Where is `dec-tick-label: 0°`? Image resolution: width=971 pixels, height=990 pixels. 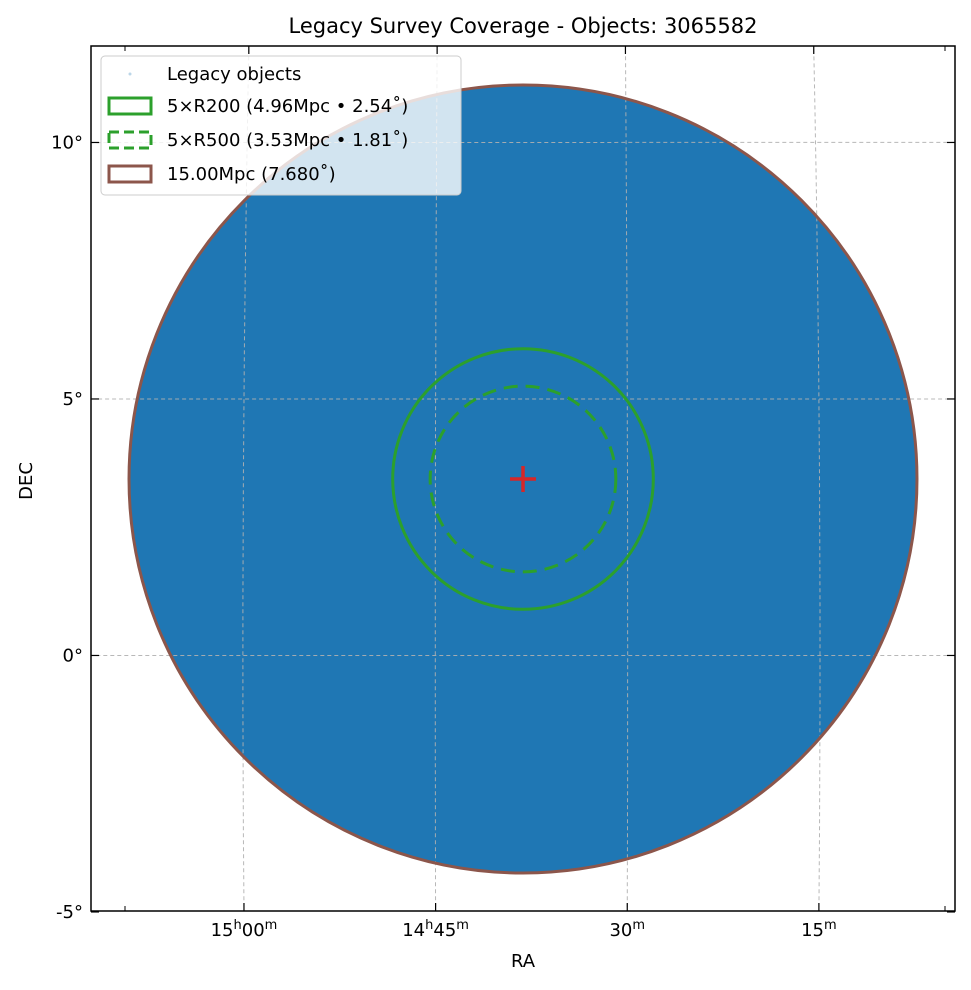 dec-tick-label: 0° is located at coordinates (73, 655).